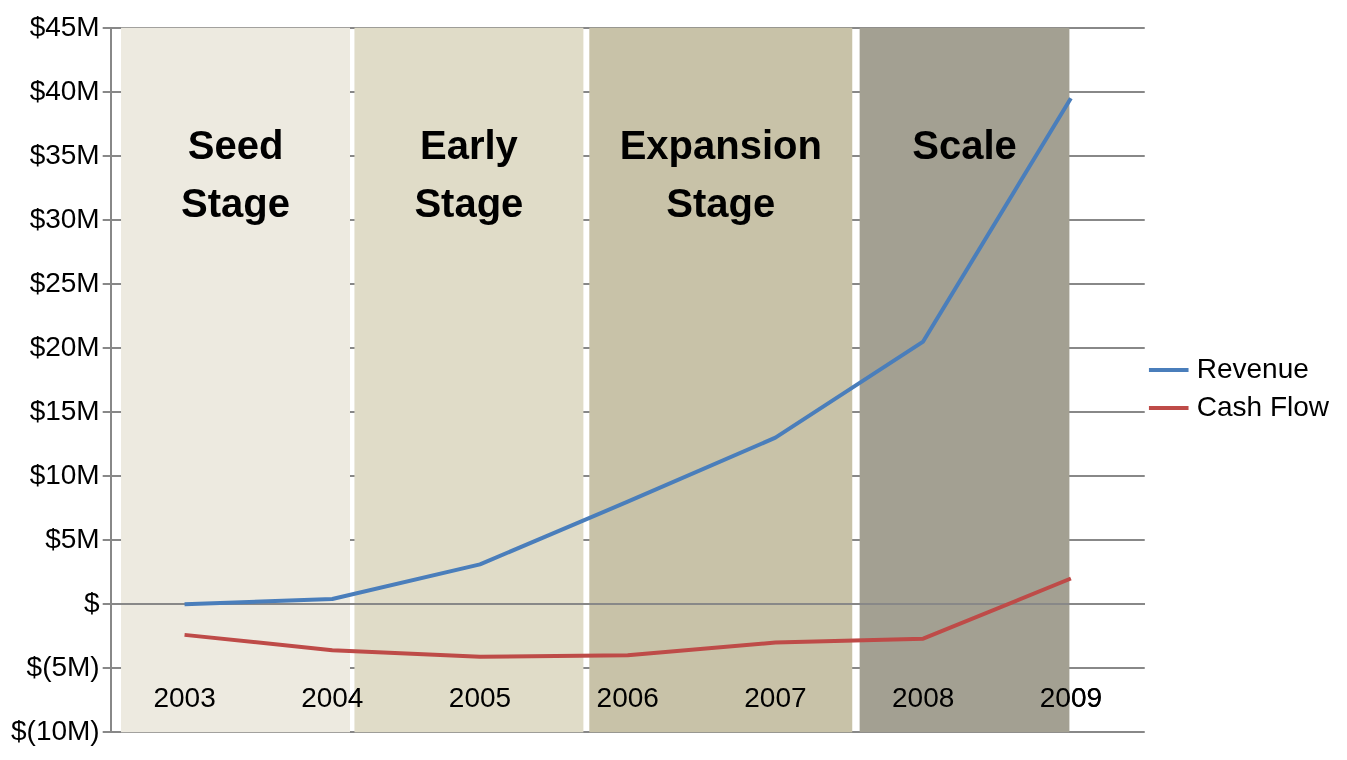 The height and width of the screenshot is (760, 1347). I want to click on x-tick-label: 2005, so click(480, 697).